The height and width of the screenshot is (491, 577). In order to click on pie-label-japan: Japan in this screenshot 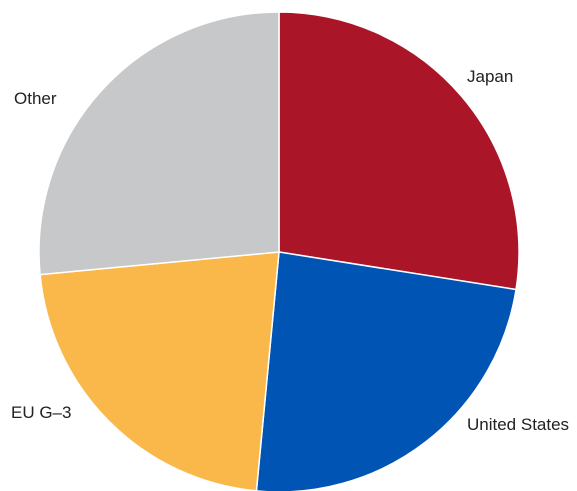, I will do `click(490, 76)`.